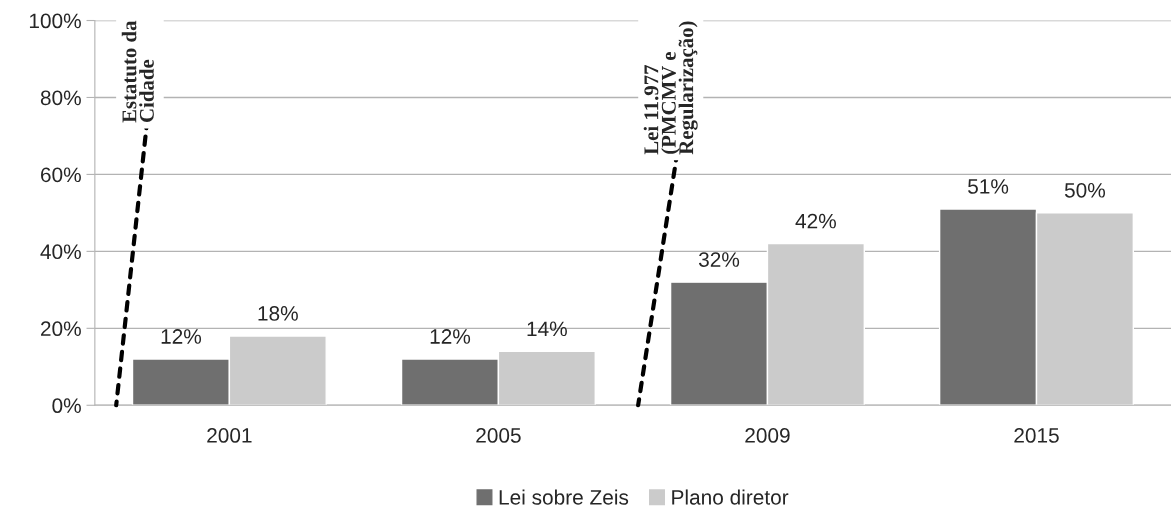 This screenshot has height=513, width=1171. Describe the element at coordinates (547, 329) in the screenshot. I see `data-label: 14%` at that location.